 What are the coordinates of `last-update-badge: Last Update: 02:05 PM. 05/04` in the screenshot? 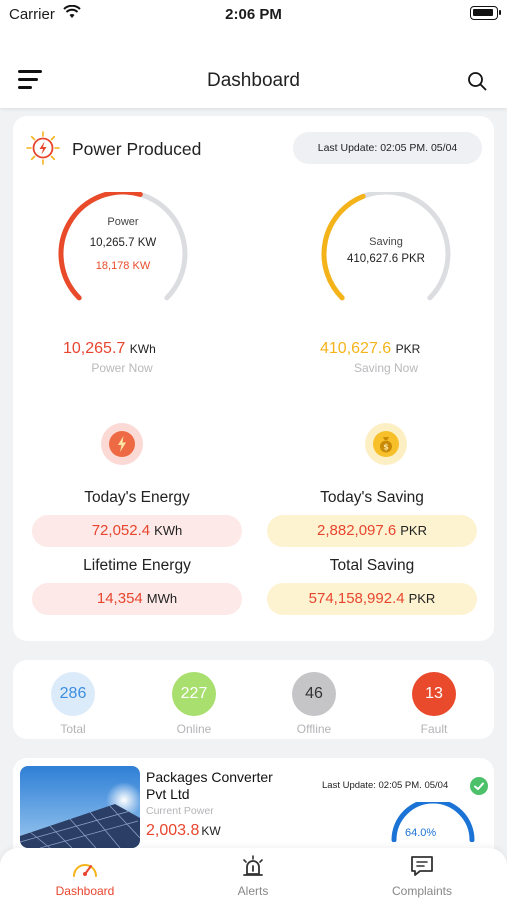 It's located at (387, 148).